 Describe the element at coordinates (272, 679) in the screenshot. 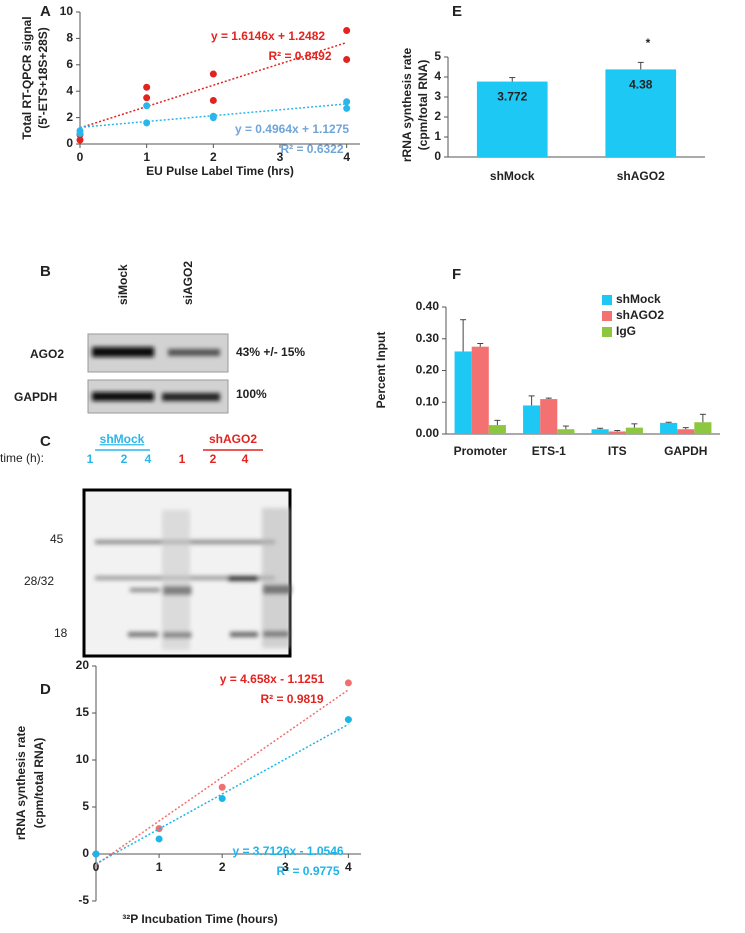

I see `annotation: y = 4.658x - 1.1251` at that location.